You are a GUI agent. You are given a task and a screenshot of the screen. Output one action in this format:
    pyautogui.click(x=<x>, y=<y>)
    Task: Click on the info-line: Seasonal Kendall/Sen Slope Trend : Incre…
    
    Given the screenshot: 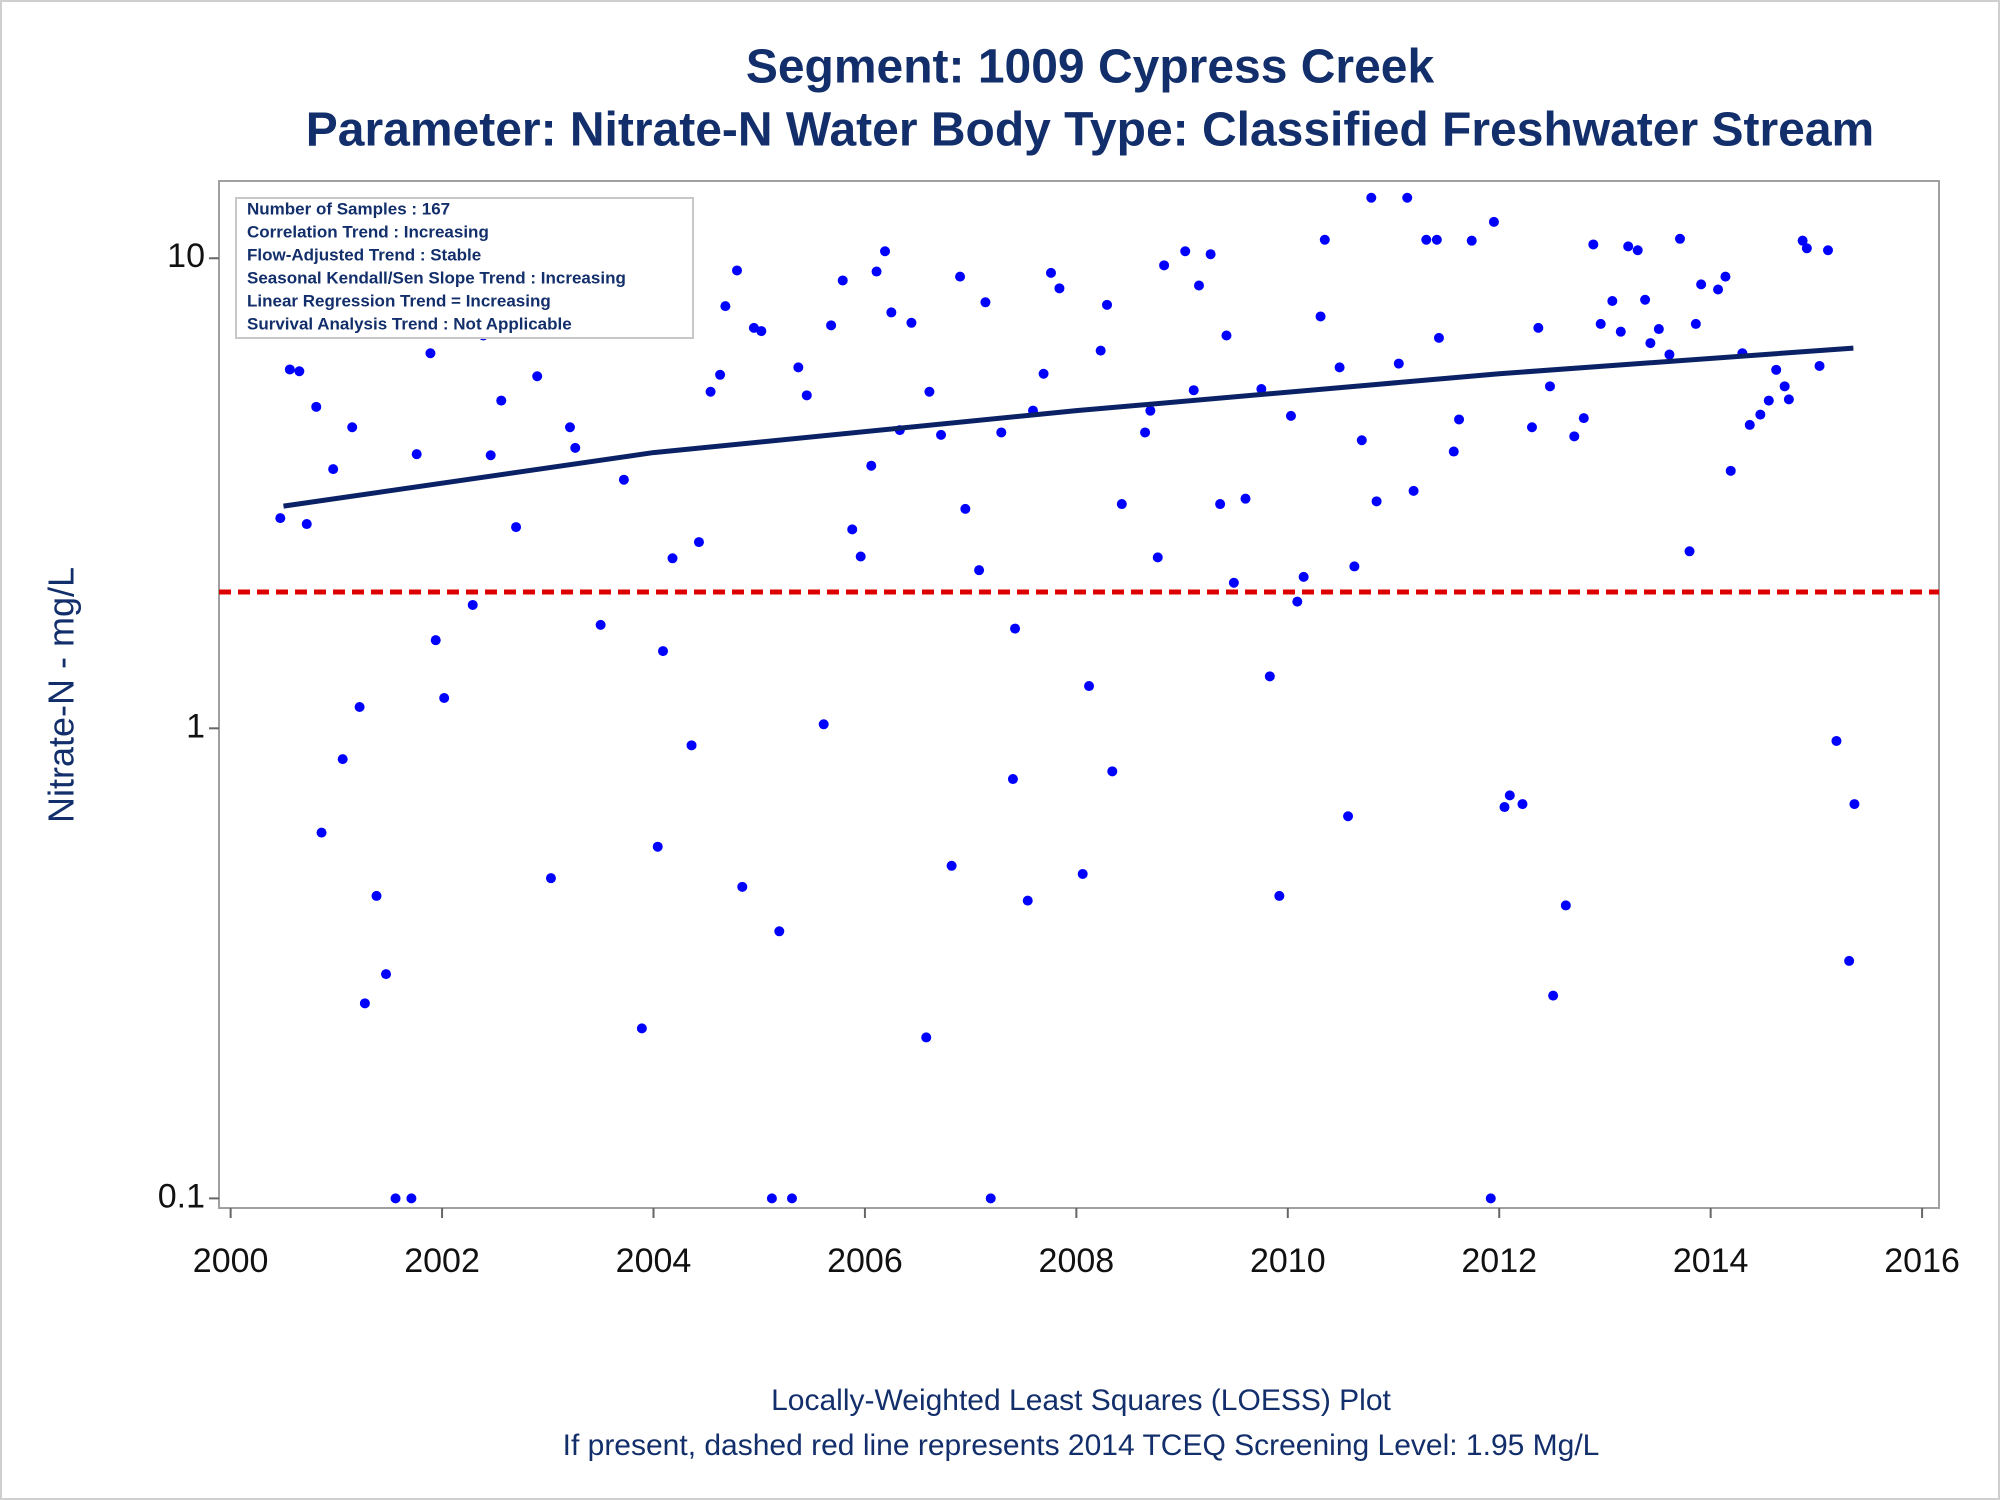 What is the action you would take?
    pyautogui.click(x=436, y=277)
    